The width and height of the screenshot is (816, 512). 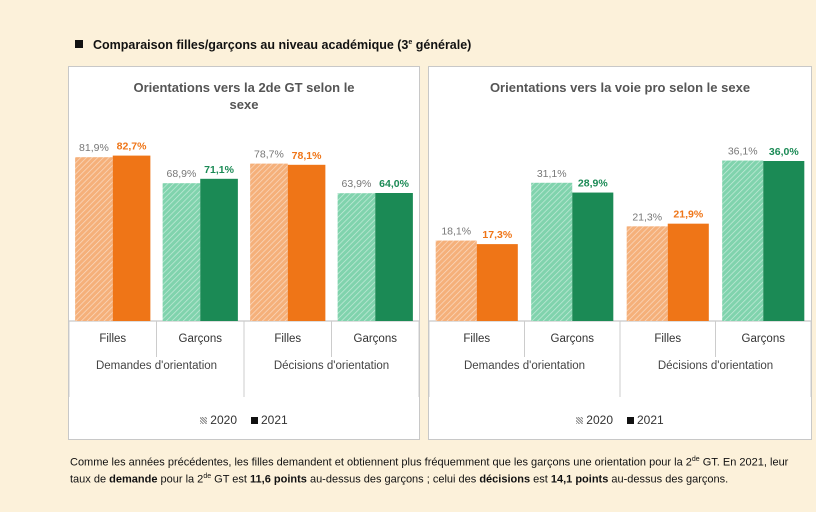 I want to click on text-run: au-dessus des garçons., so click(x=668, y=479).